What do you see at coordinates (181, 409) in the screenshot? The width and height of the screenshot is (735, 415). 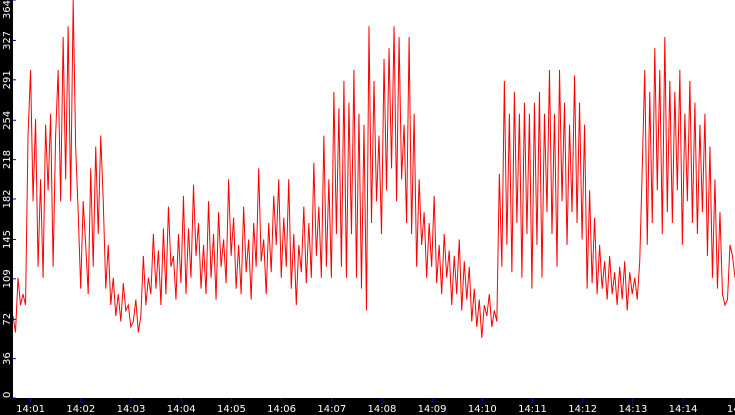 I see `x-tick-label: 14:04` at bounding box center [181, 409].